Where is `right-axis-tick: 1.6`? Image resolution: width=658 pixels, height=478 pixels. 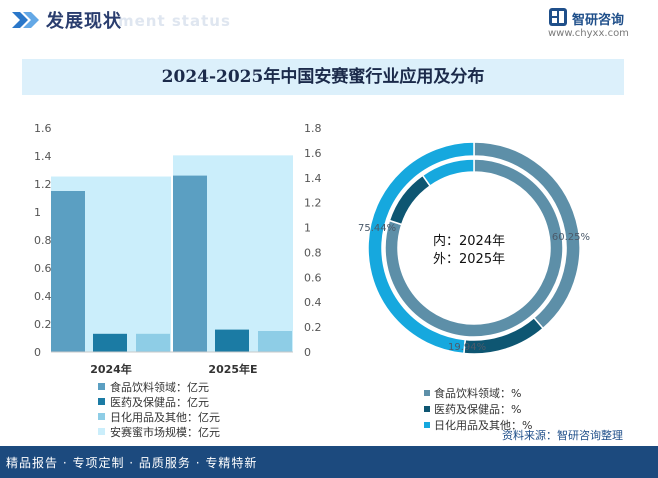
right-axis-tick: 1.6 is located at coordinates (313, 153).